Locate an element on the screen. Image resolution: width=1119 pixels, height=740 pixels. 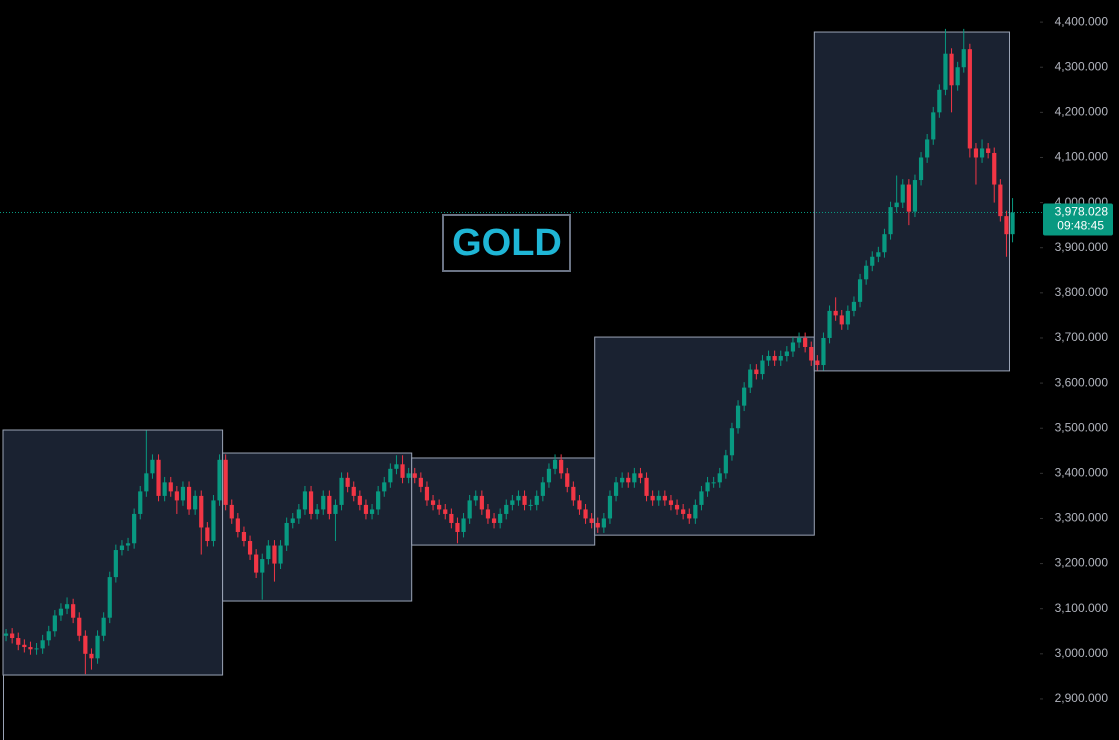
y-tick-label: 3,800.000 is located at coordinates (1082, 292).